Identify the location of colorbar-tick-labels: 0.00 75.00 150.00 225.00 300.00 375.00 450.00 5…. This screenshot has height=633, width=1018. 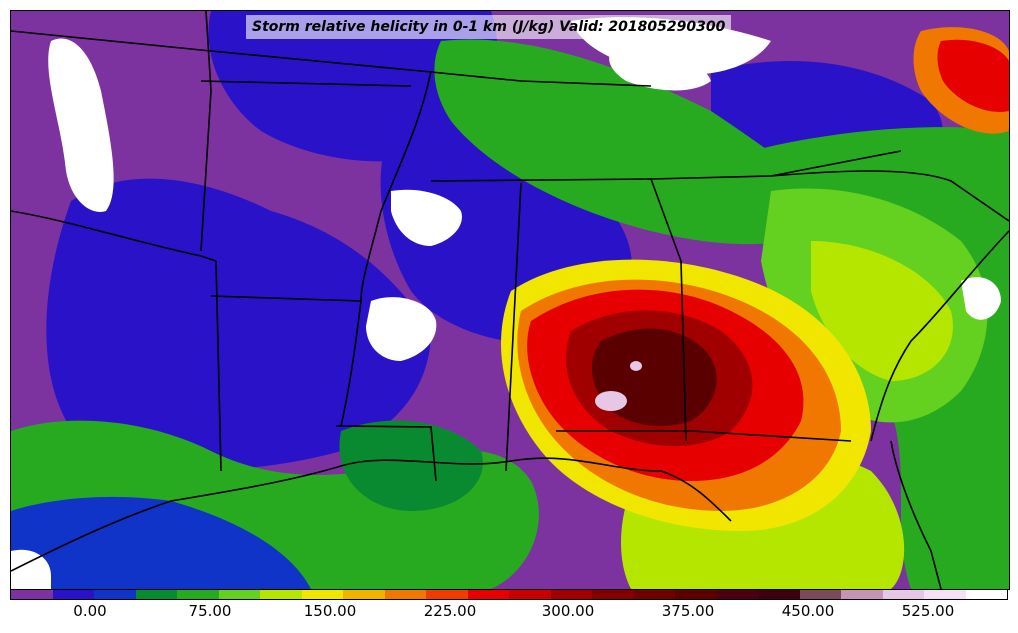
(509, 613).